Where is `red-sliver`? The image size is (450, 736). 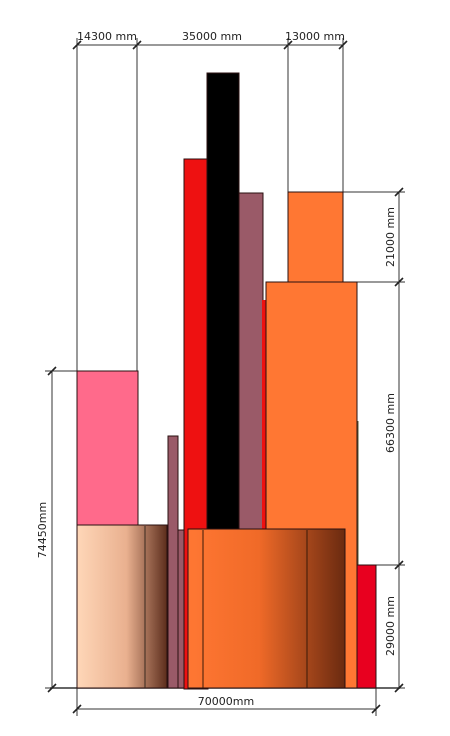
red-sliver is located at coordinates (264, 415).